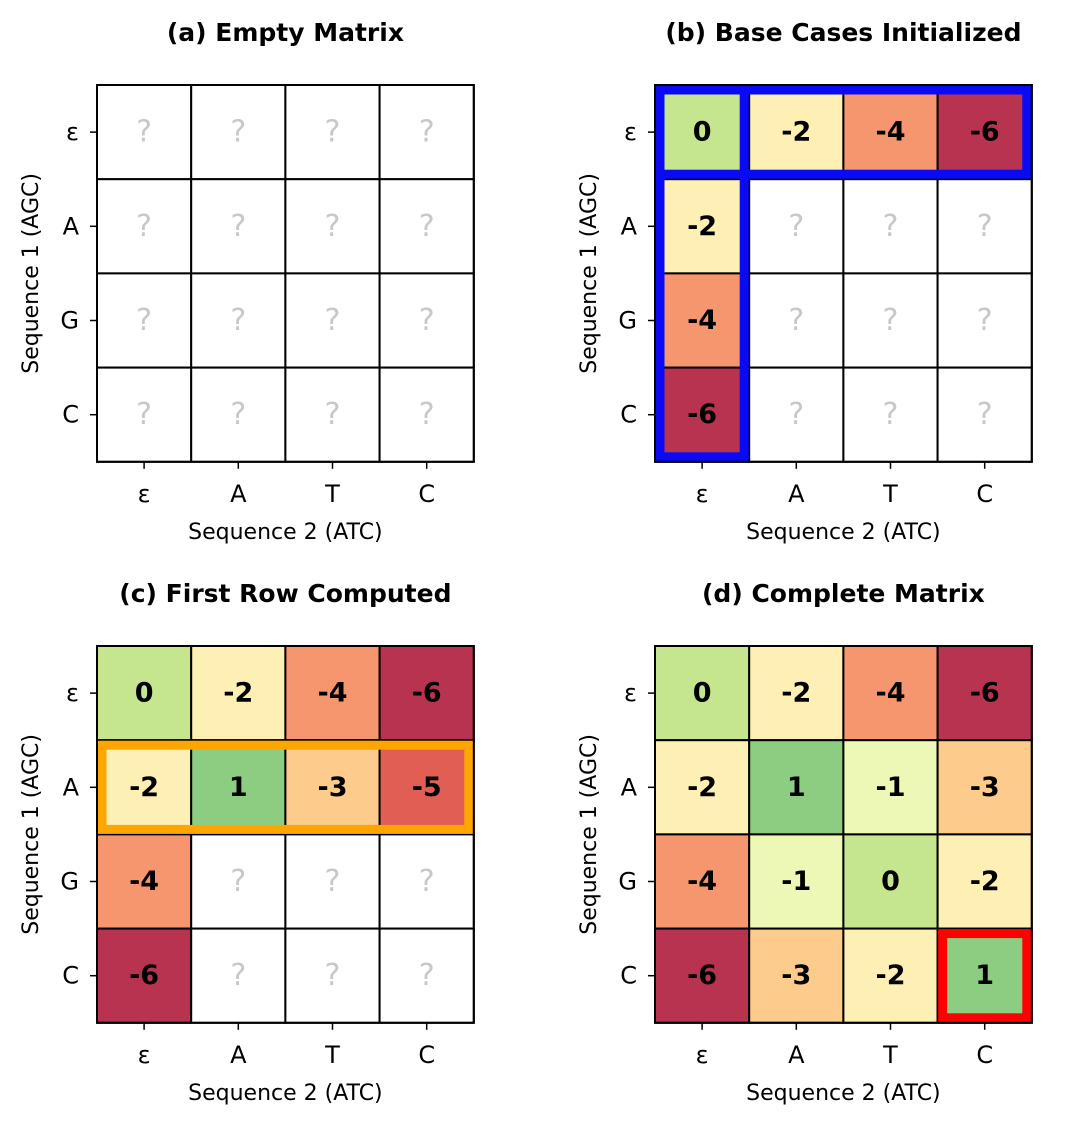 The height and width of the screenshot is (1126, 1072). What do you see at coordinates (285, 32) in the screenshot?
I see `panel-title: (a) Empty Matrix` at bounding box center [285, 32].